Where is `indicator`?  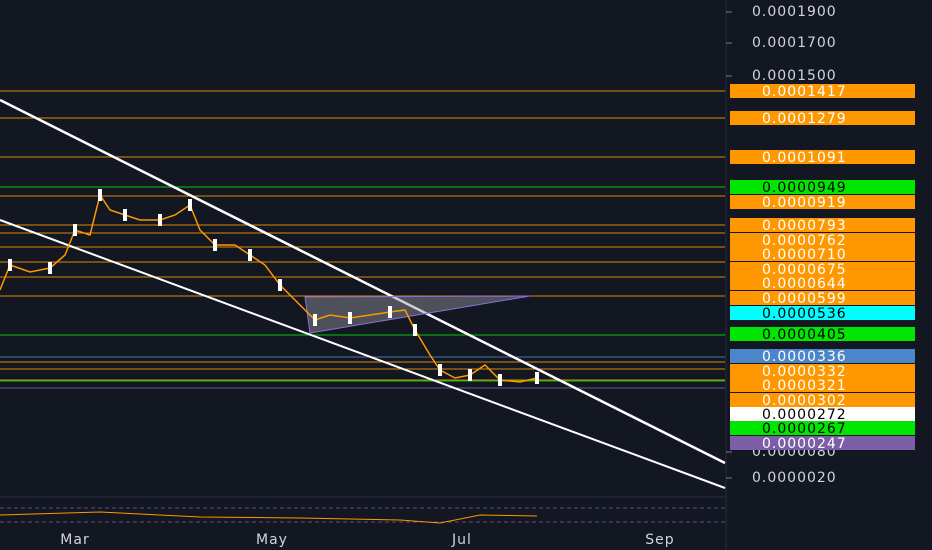
indicator is located at coordinates (269, 517).